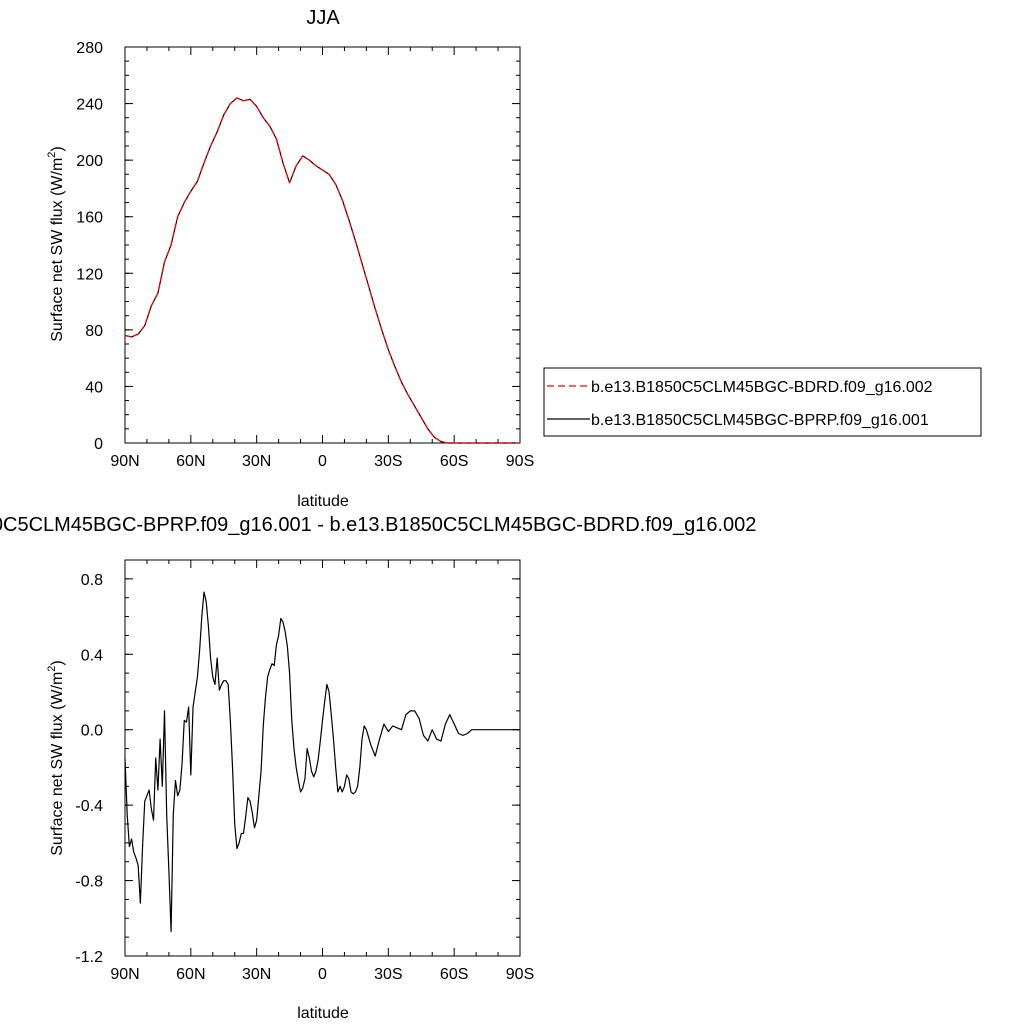 This screenshot has width=1024, height=1024. I want to click on top-y-tick-label: 160, so click(89, 218).